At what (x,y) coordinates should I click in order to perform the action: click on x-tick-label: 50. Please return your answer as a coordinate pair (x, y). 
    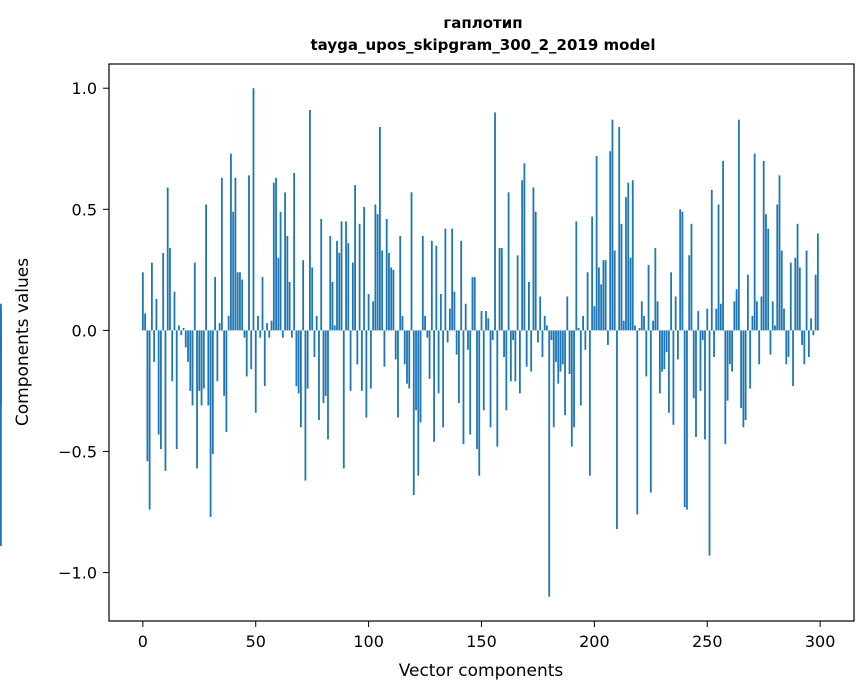
    Looking at the image, I should click on (256, 641).